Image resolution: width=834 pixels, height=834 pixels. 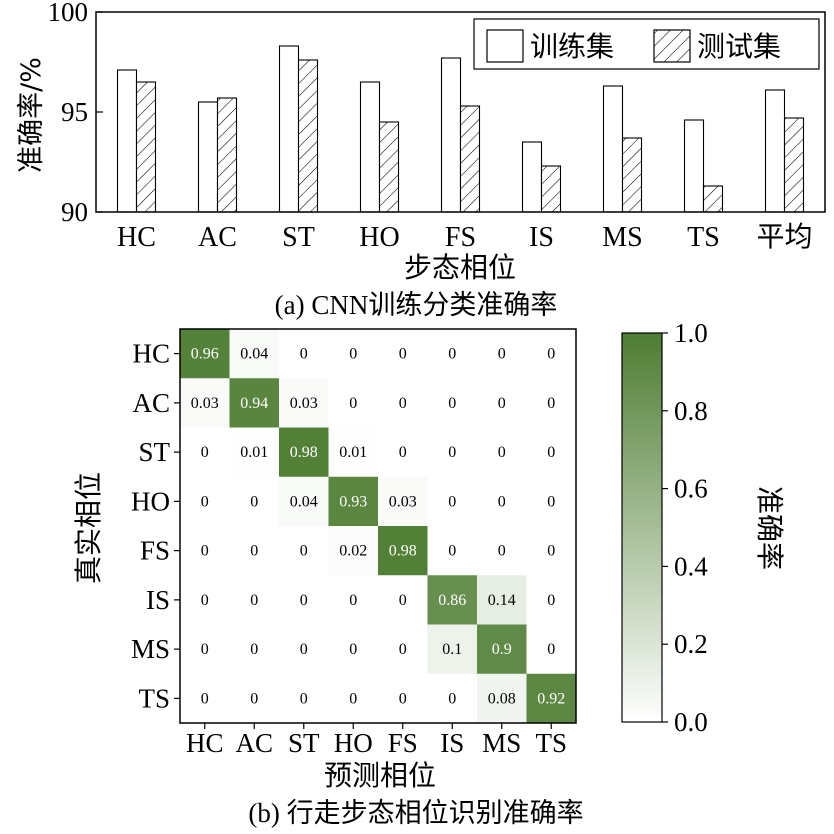 I want to click on heatmap-cell-value: 0.14, so click(x=502, y=600).